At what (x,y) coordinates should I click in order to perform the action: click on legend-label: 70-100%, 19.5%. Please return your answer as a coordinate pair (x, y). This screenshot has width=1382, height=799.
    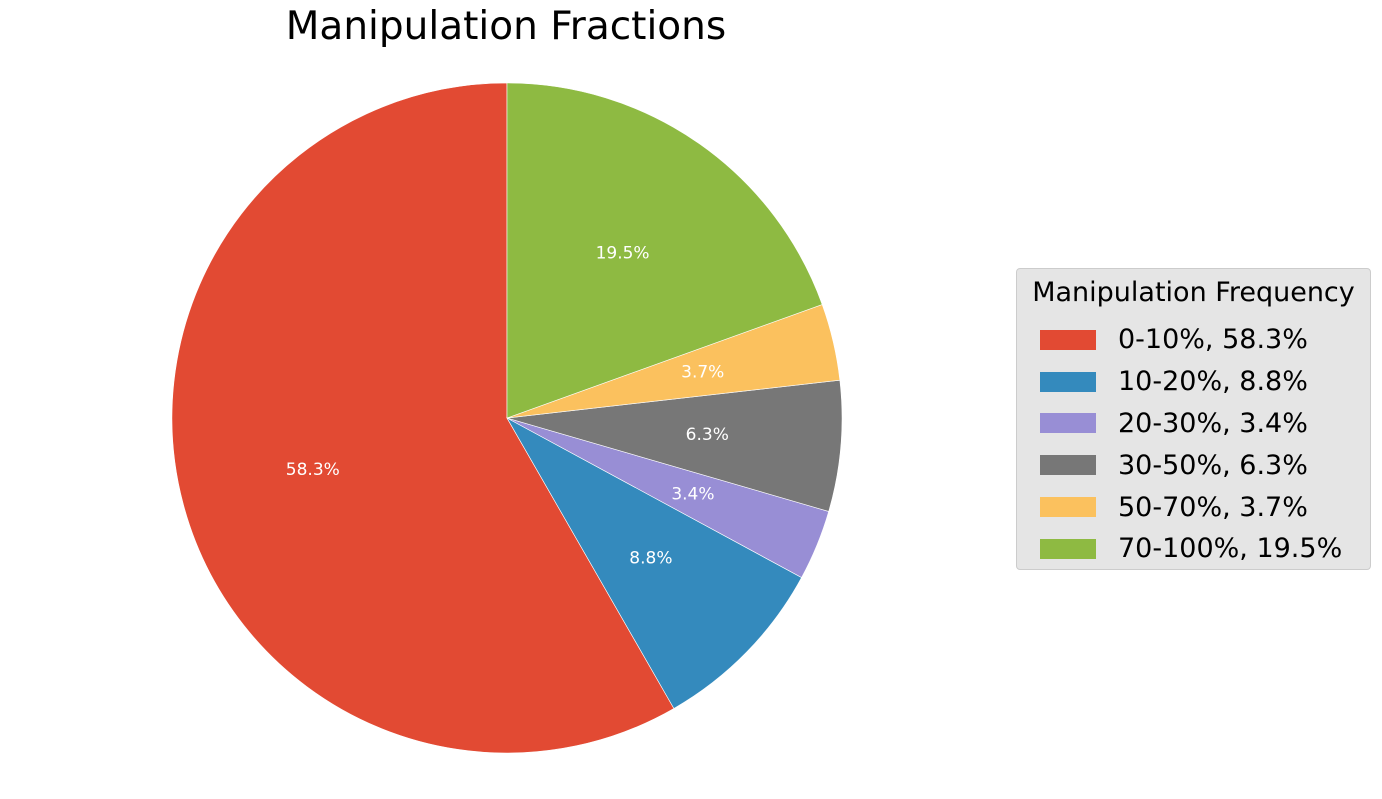
    Looking at the image, I should click on (1230, 549).